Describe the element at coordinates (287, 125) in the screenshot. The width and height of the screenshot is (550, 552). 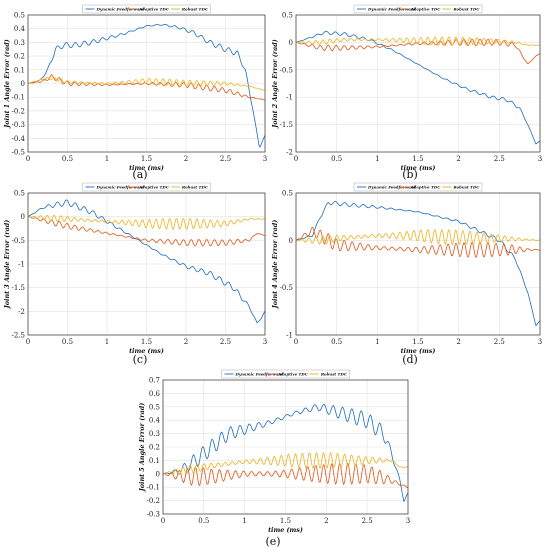
I see `y-tick-label: -1.5` at that location.